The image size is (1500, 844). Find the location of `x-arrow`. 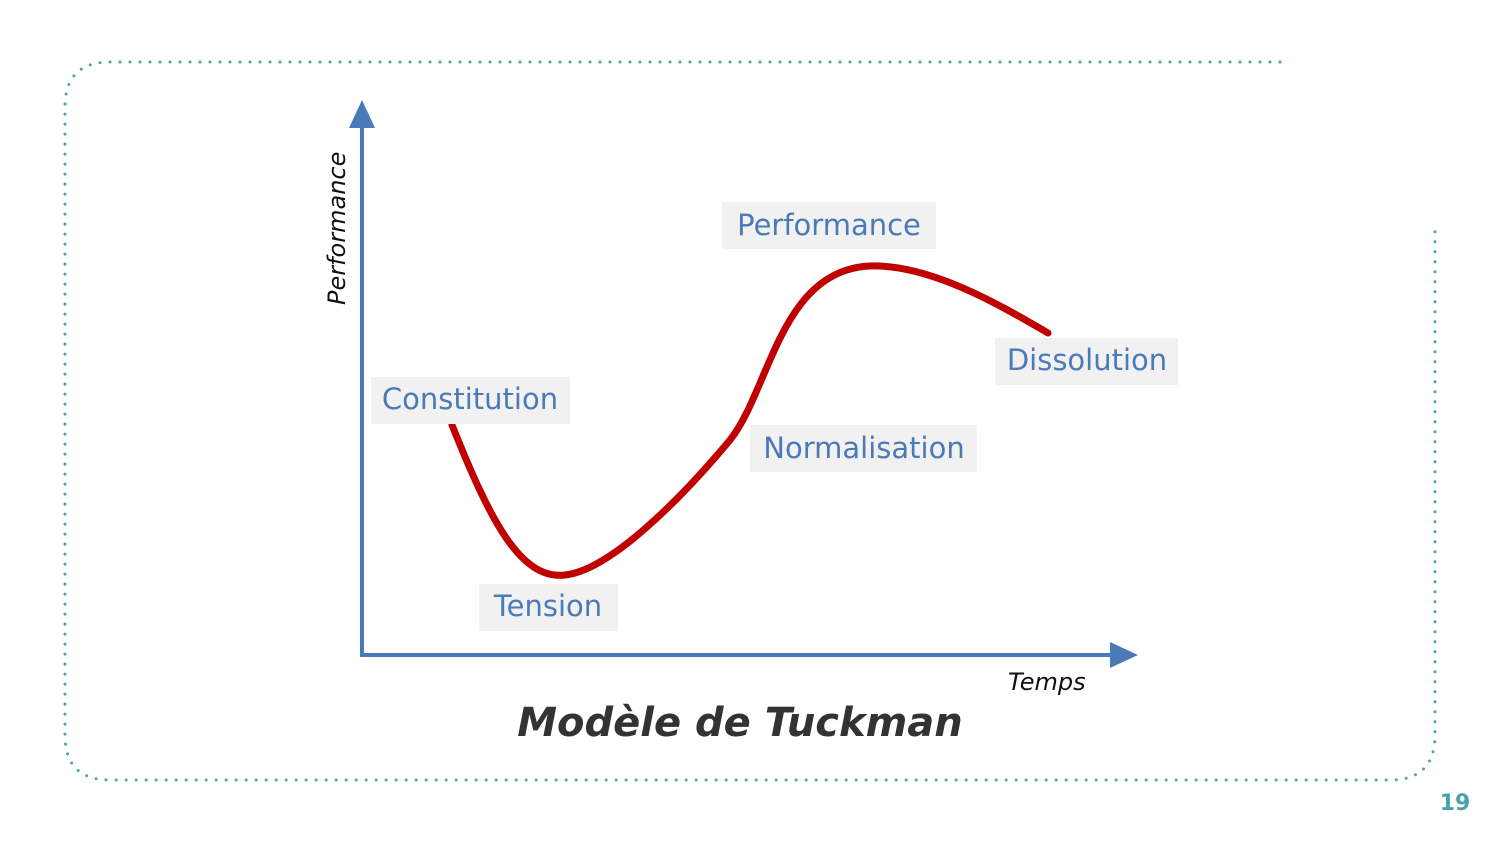

x-arrow is located at coordinates (1124, 655).